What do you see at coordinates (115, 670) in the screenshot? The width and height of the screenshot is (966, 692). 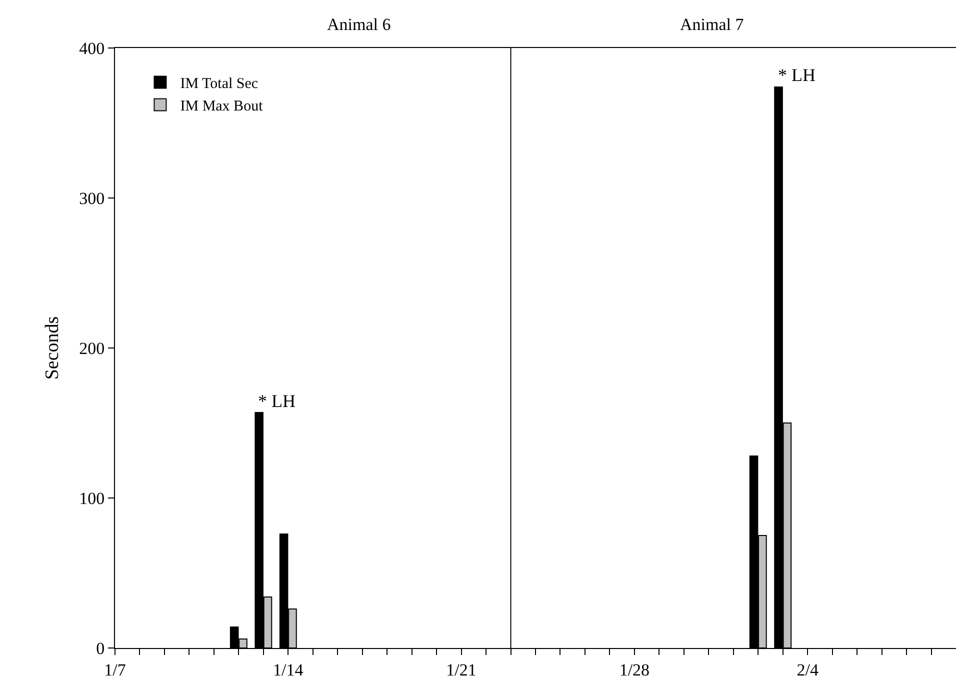 I see `x-tick-label: 1/7` at bounding box center [115, 670].